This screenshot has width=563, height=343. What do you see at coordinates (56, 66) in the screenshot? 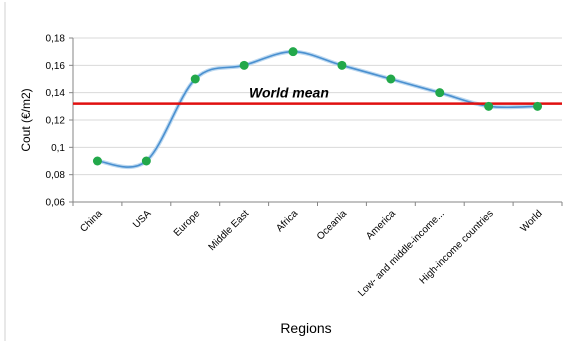
I see `y-tick-label: 0,16` at bounding box center [56, 66].